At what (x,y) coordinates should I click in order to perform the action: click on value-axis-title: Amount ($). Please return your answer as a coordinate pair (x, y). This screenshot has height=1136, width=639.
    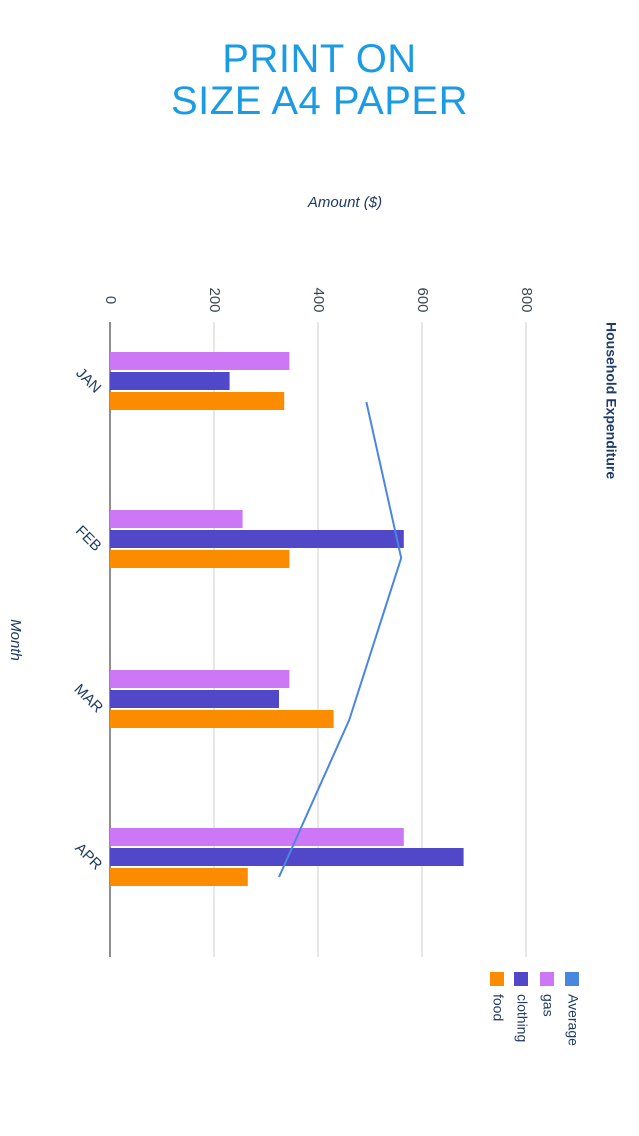
    Looking at the image, I should click on (344, 202).